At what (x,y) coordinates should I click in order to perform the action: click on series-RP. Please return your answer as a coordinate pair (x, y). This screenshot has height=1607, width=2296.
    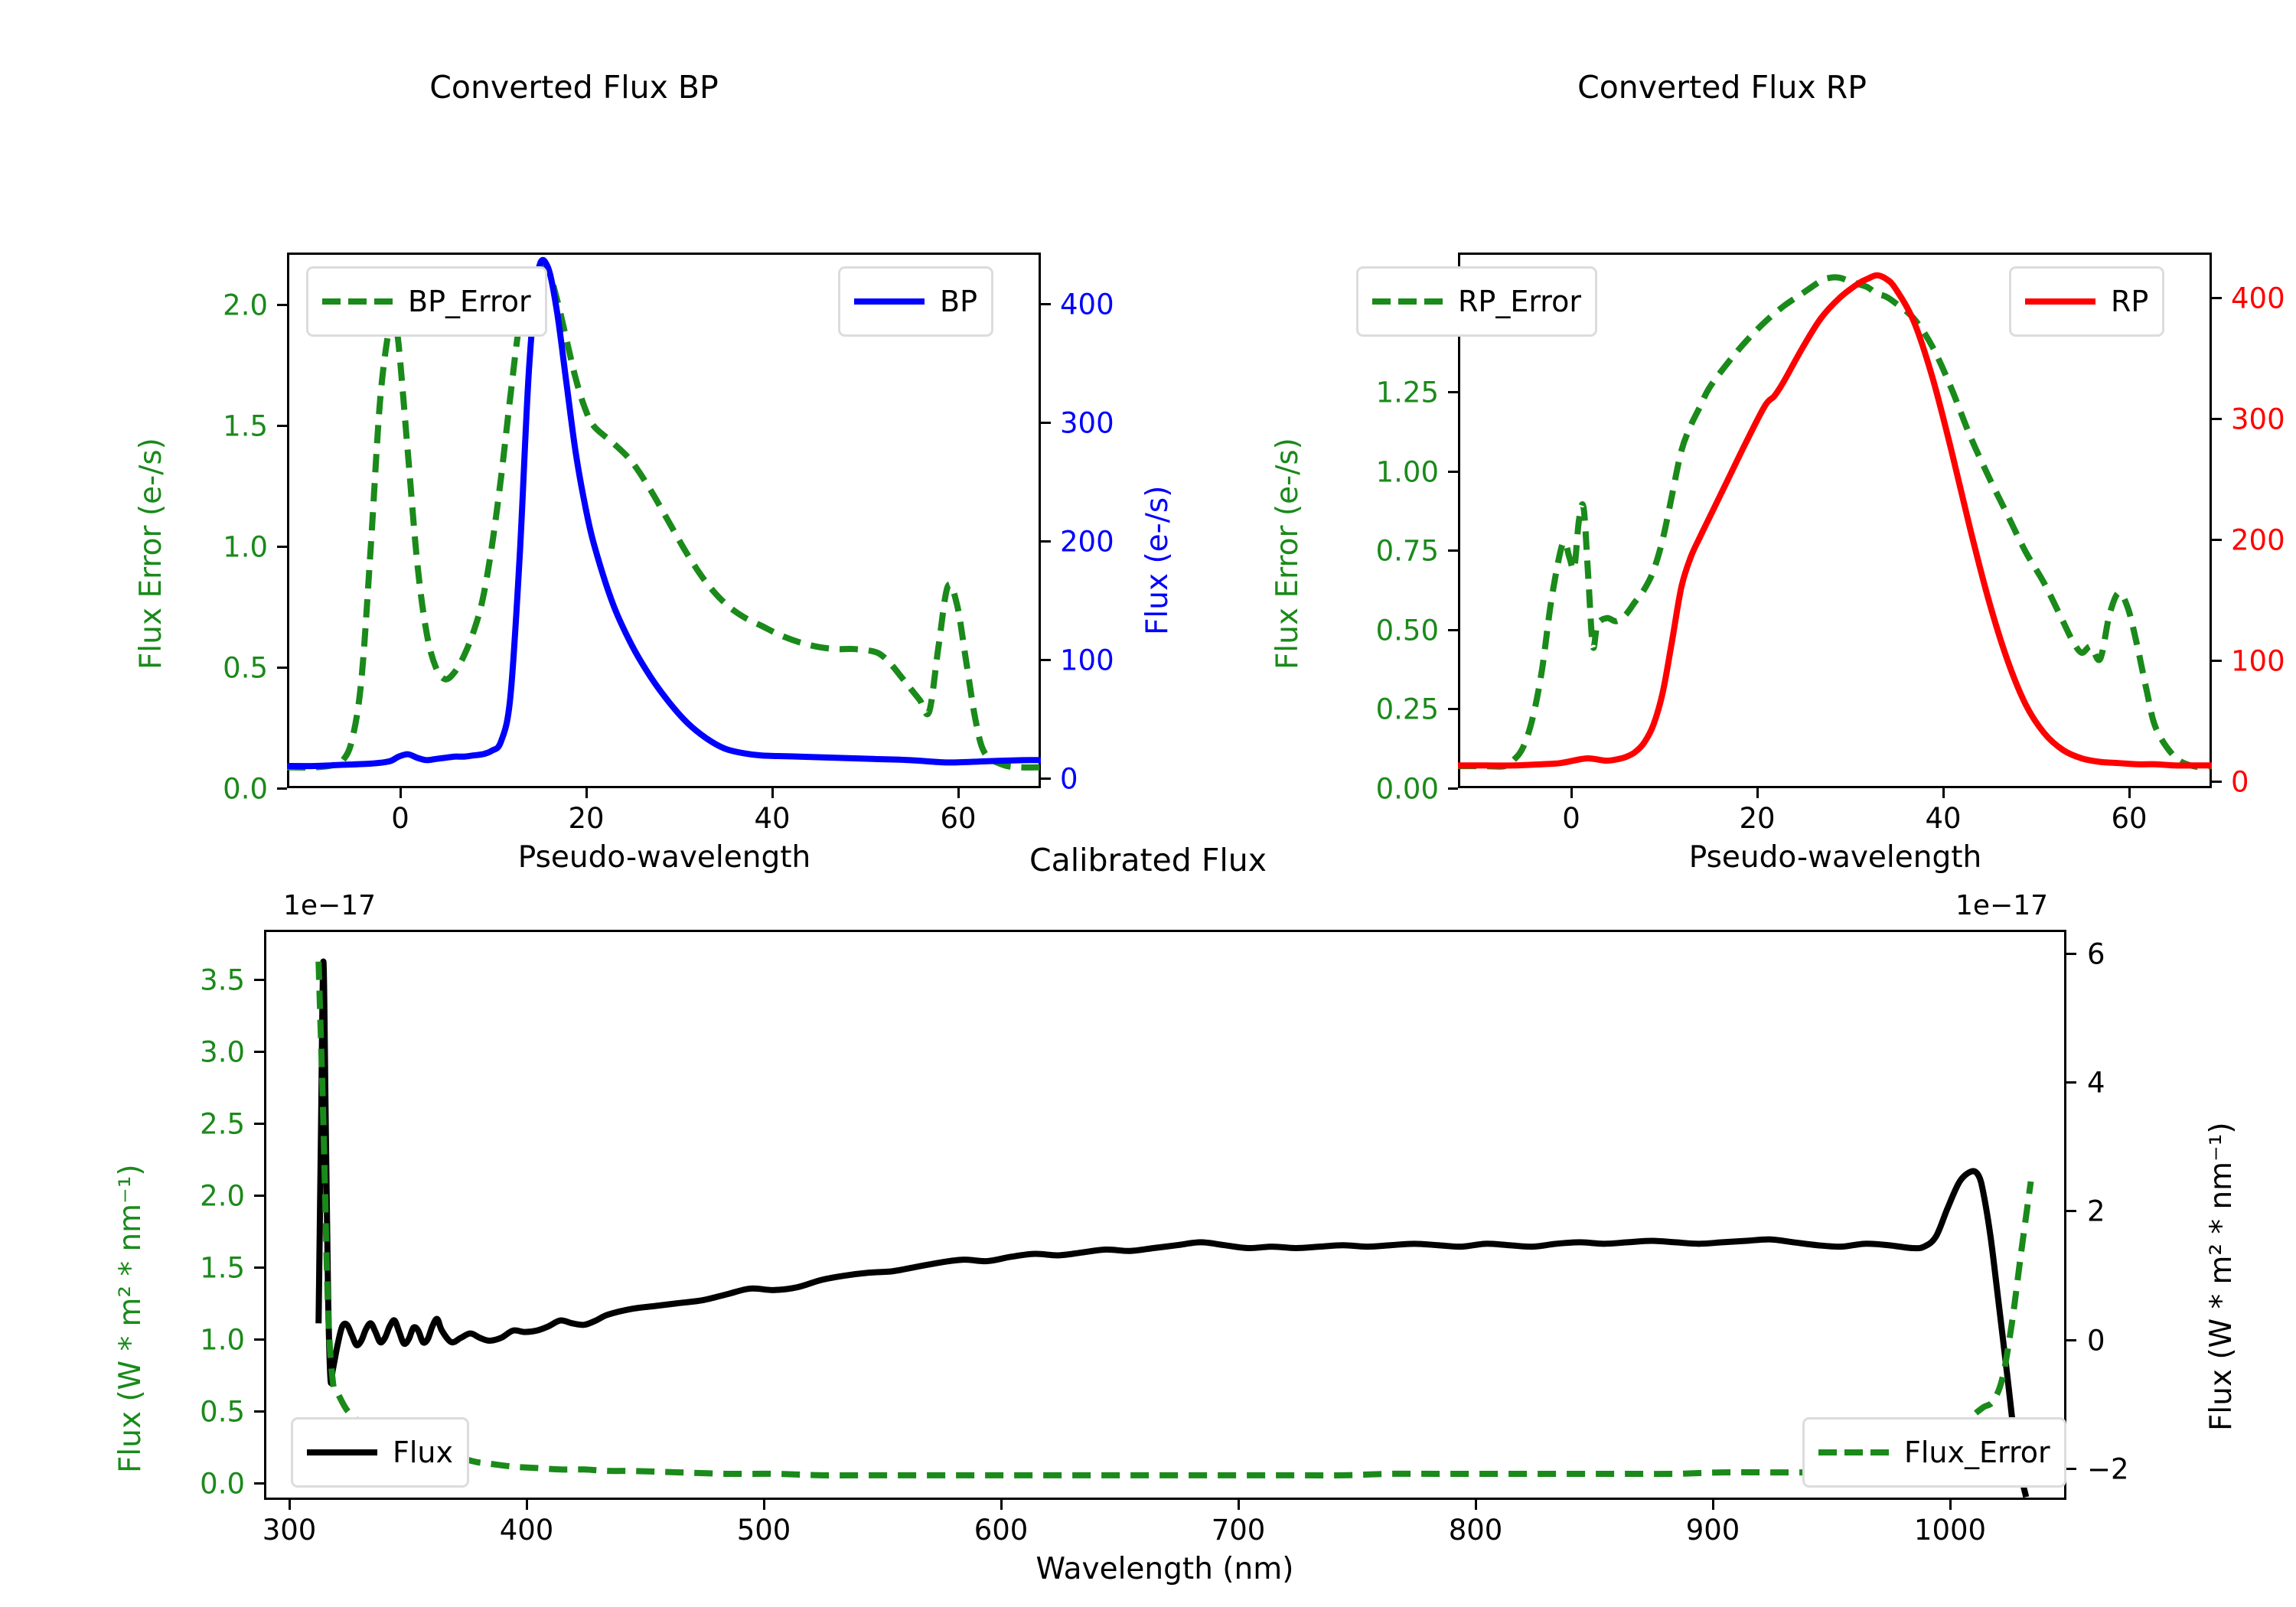
    Looking at the image, I should click on (1835, 520).